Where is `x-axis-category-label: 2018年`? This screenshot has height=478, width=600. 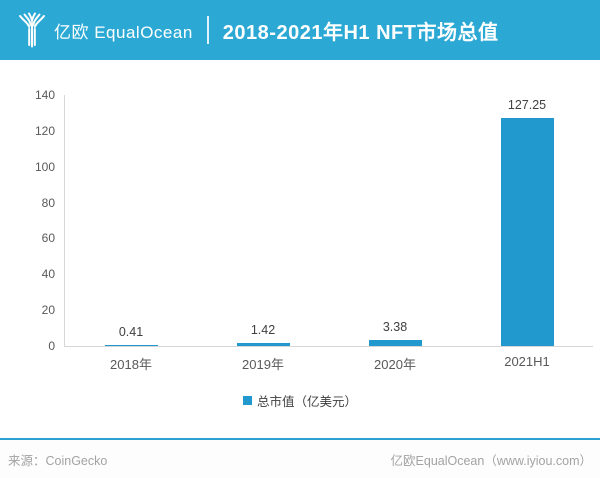
x-axis-category-label: 2018年 is located at coordinates (131, 364).